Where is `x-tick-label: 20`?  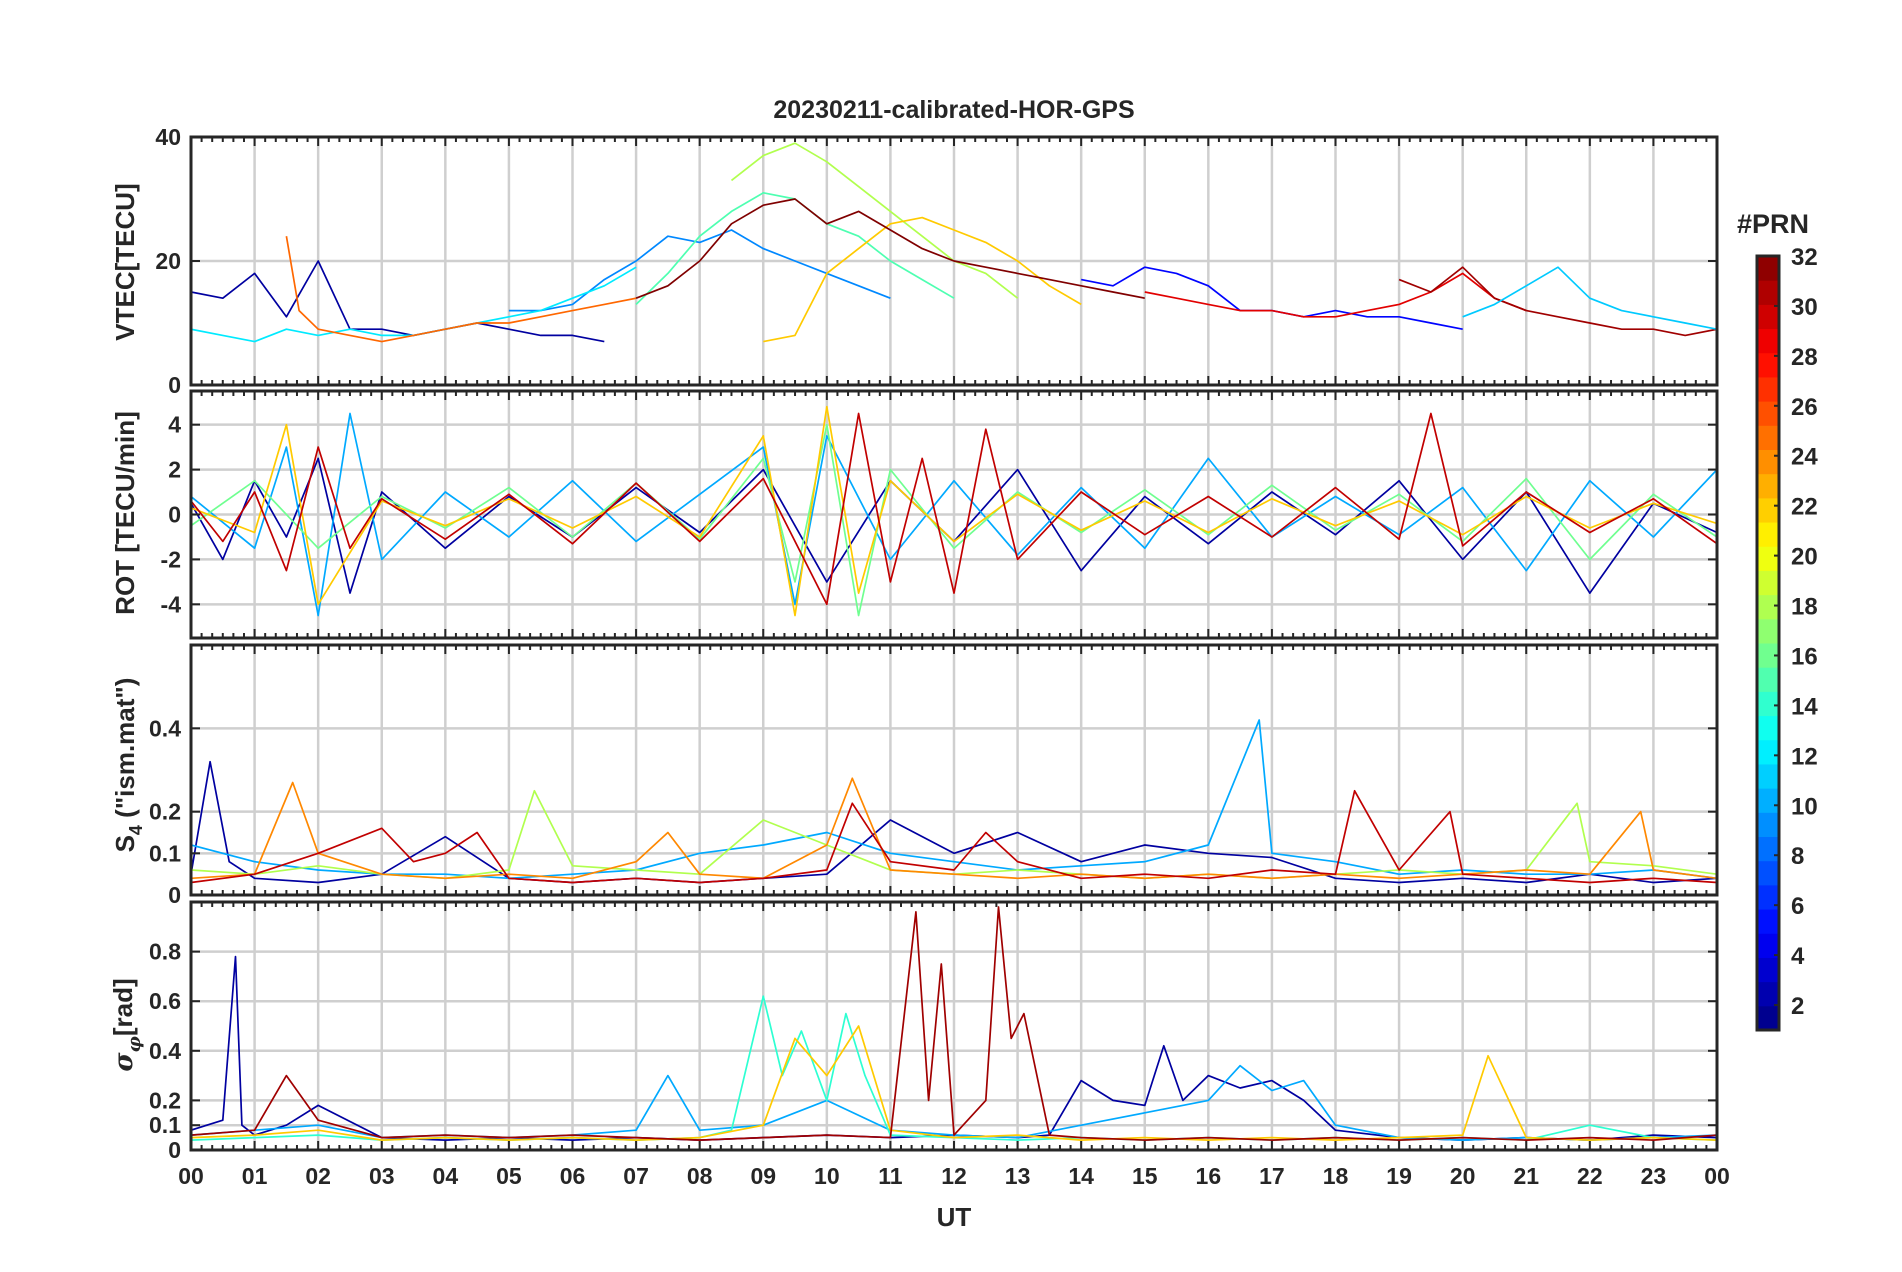 x-tick-label: 20 is located at coordinates (1463, 1176).